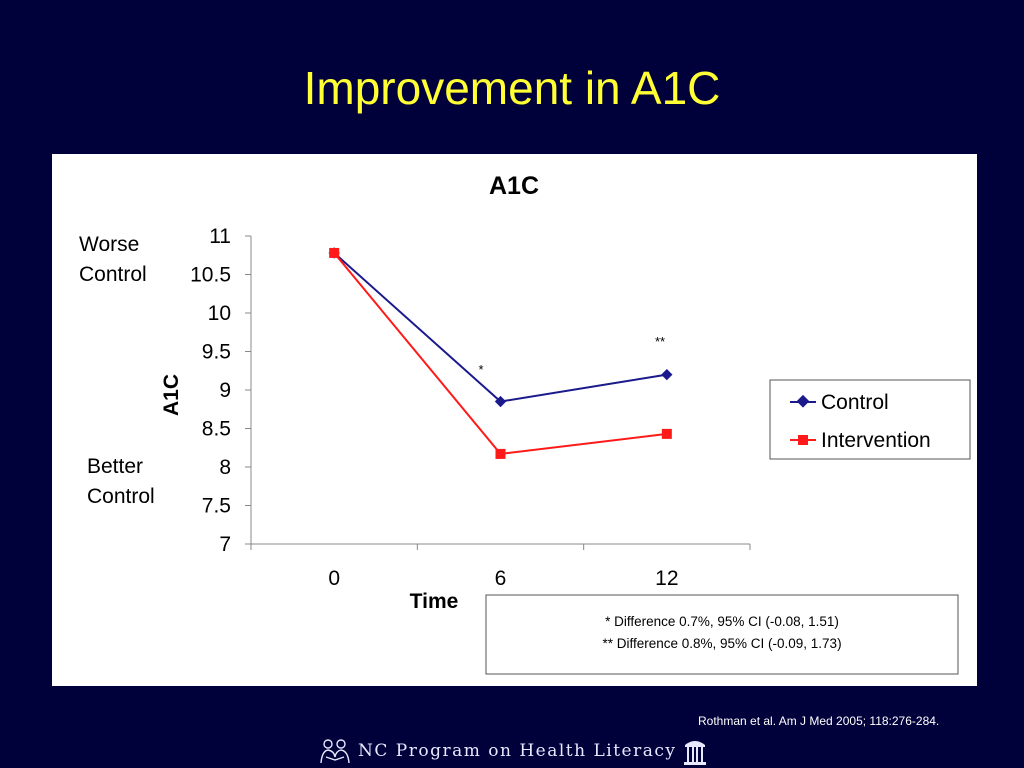  I want to click on y-tick-label: 7.5, so click(216, 506).